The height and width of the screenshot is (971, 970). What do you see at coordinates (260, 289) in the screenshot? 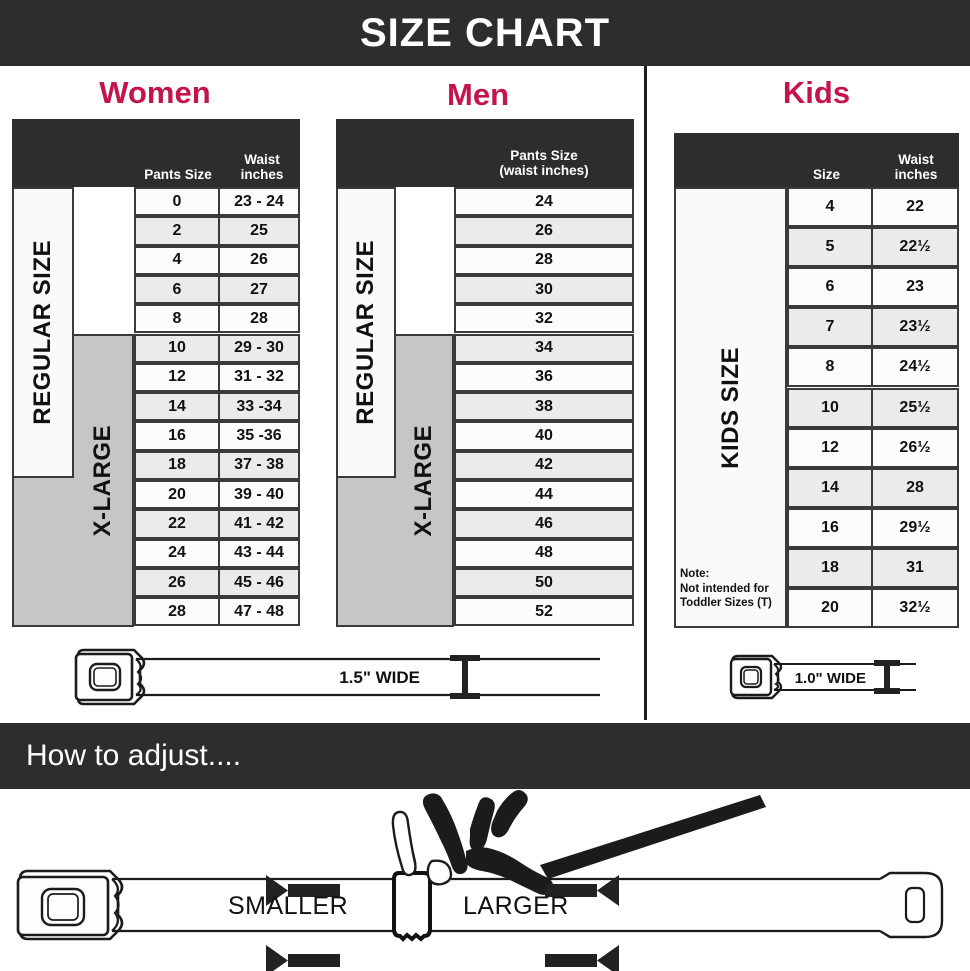
I see `women-waist-cell: 27` at bounding box center [260, 289].